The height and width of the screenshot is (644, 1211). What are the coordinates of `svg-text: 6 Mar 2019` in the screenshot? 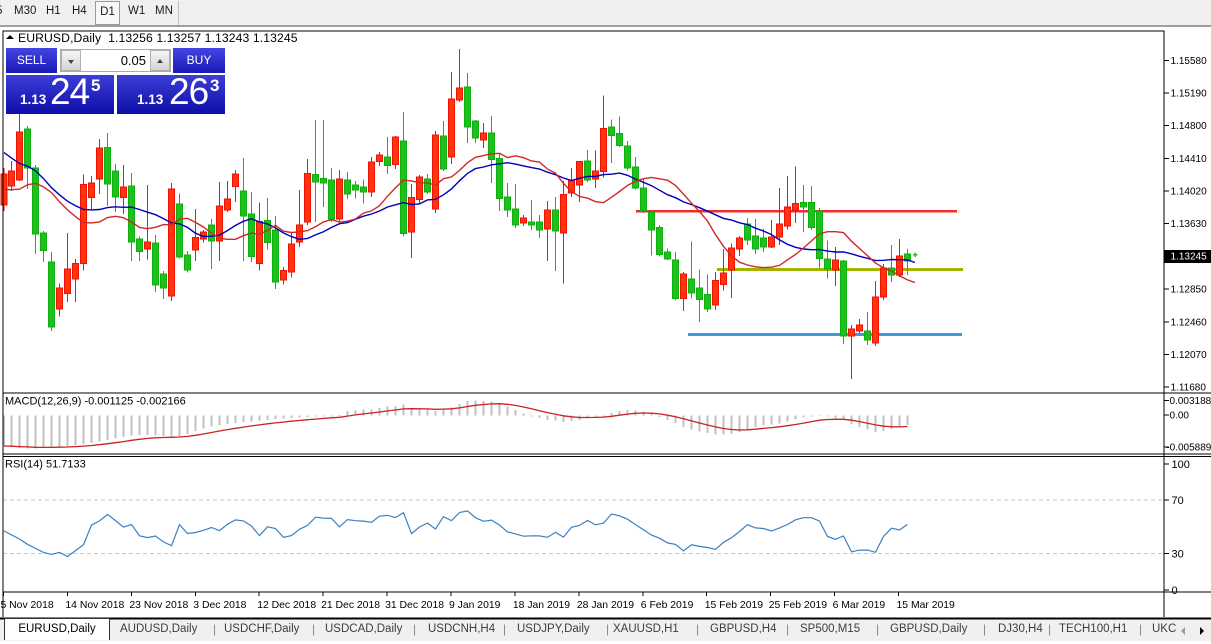 It's located at (859, 605).